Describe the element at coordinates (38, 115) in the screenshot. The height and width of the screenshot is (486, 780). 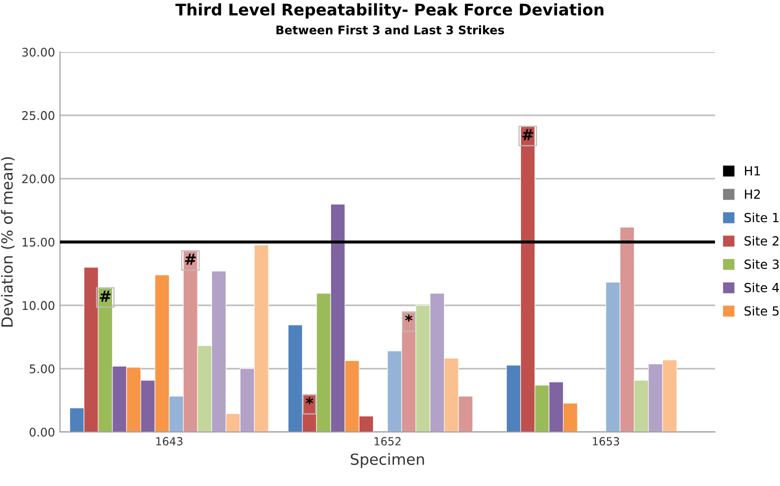
I see `y-tick-label: 25.00` at that location.